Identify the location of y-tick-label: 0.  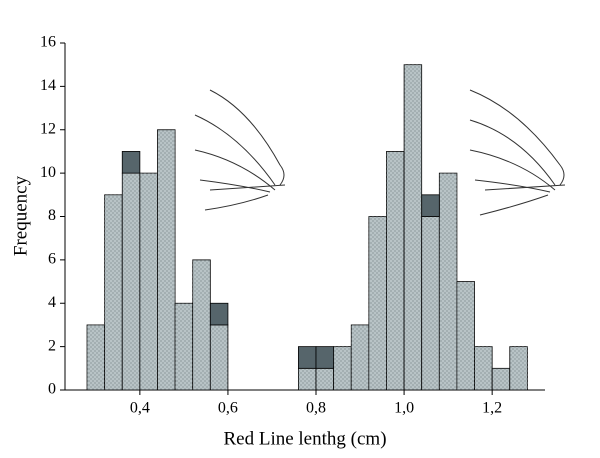
(52, 389).